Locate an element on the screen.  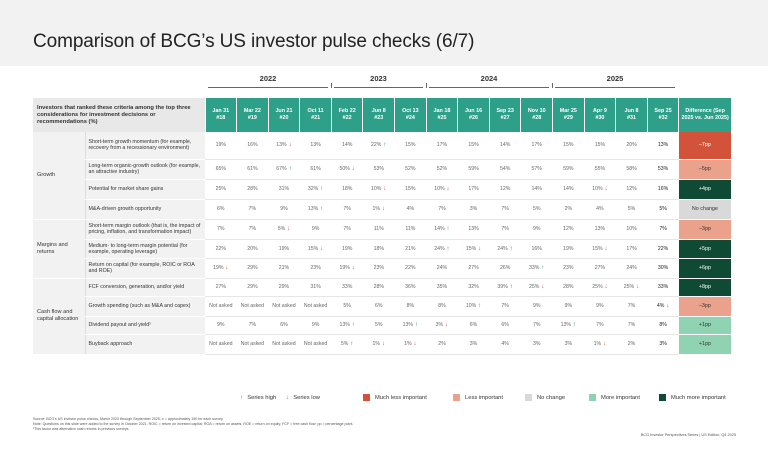
column-date: Jan 18 is located at coordinates (442, 111).